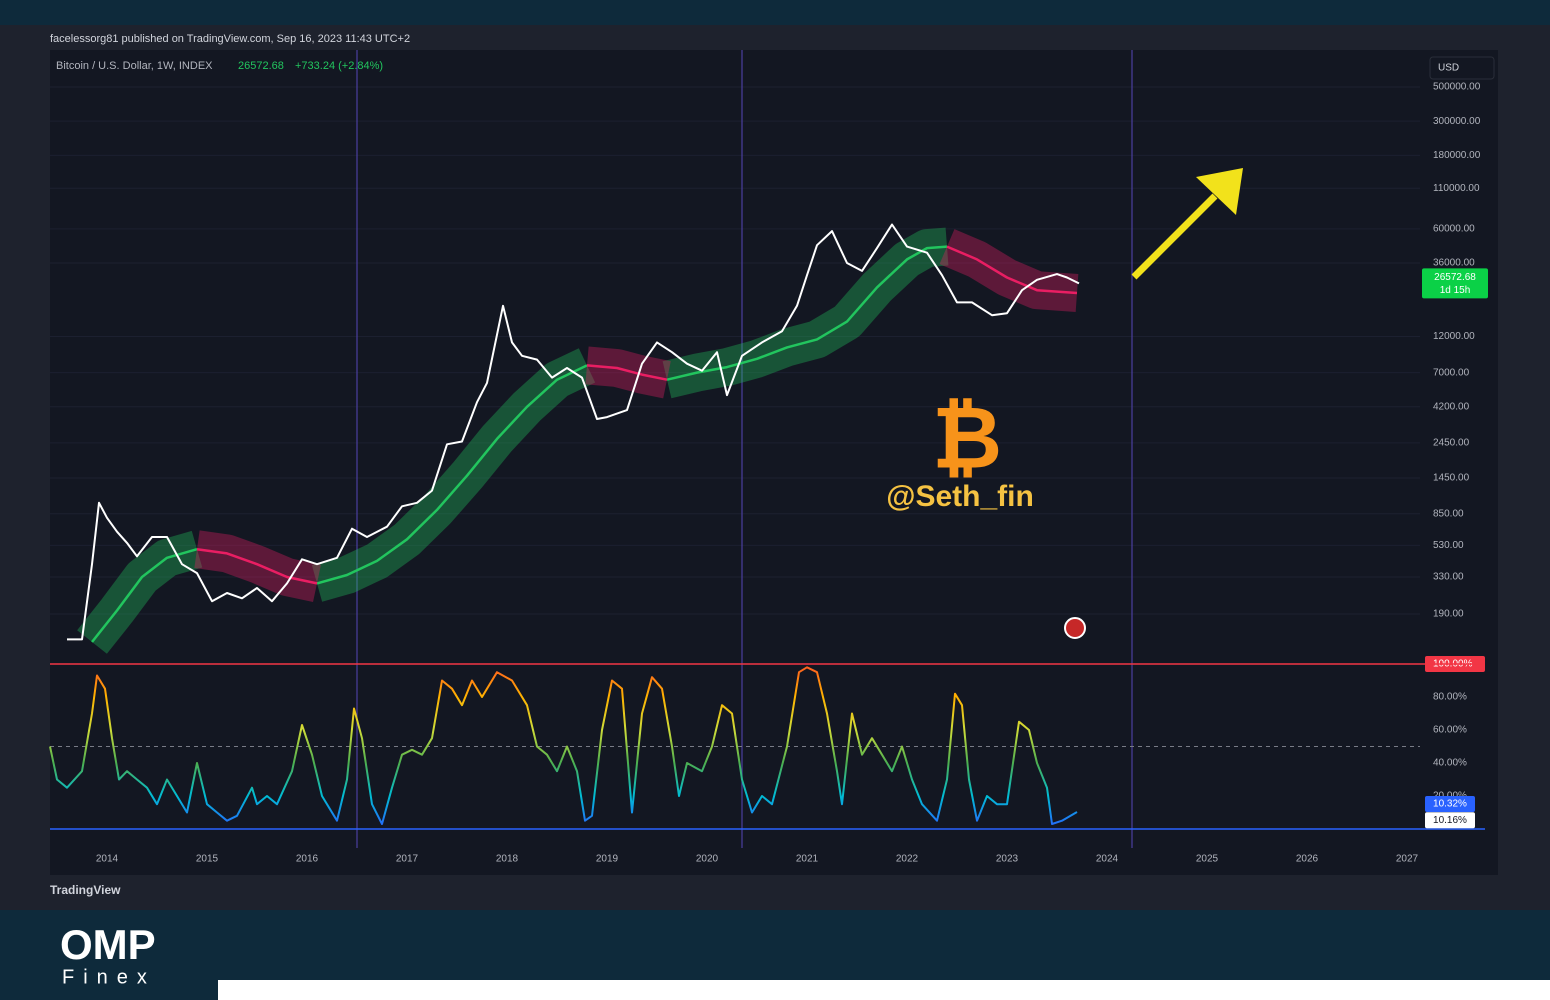 This screenshot has width=1550, height=1000. I want to click on x-tick-label: 2017, so click(407, 859).